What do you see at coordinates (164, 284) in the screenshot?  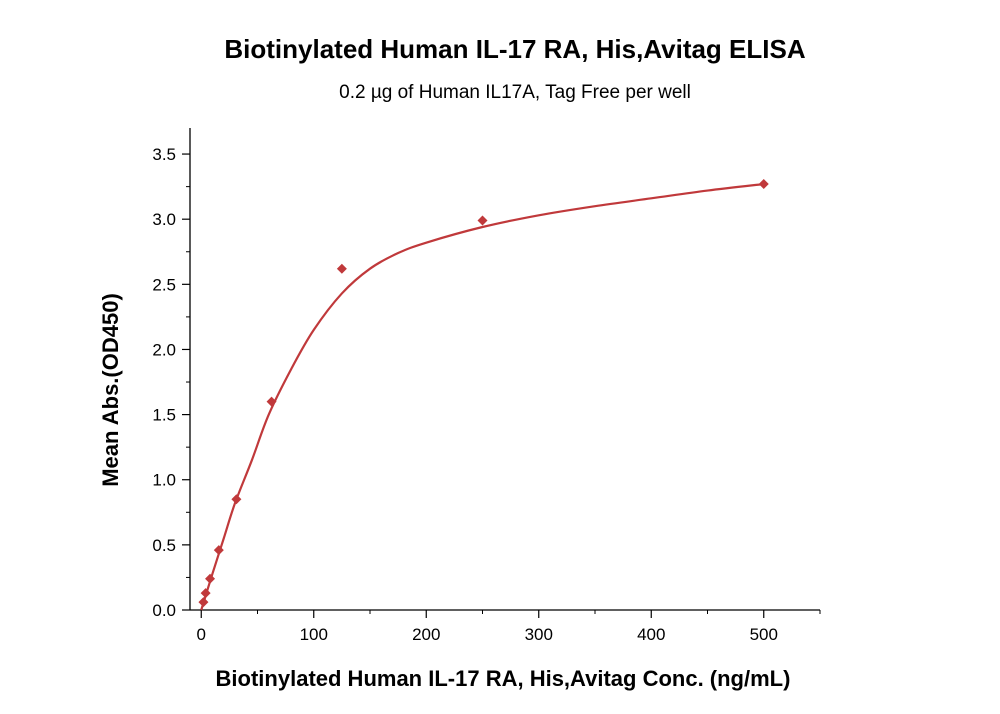 I see `y-tick-label: 2.5` at bounding box center [164, 284].